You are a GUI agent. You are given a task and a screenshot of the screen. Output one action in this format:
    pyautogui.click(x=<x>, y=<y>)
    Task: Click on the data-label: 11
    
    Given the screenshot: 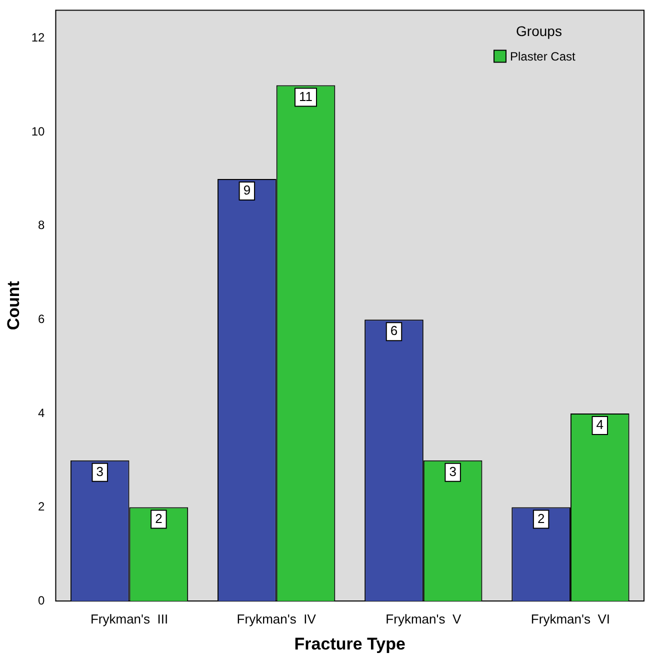 What is the action you would take?
    pyautogui.click(x=306, y=96)
    